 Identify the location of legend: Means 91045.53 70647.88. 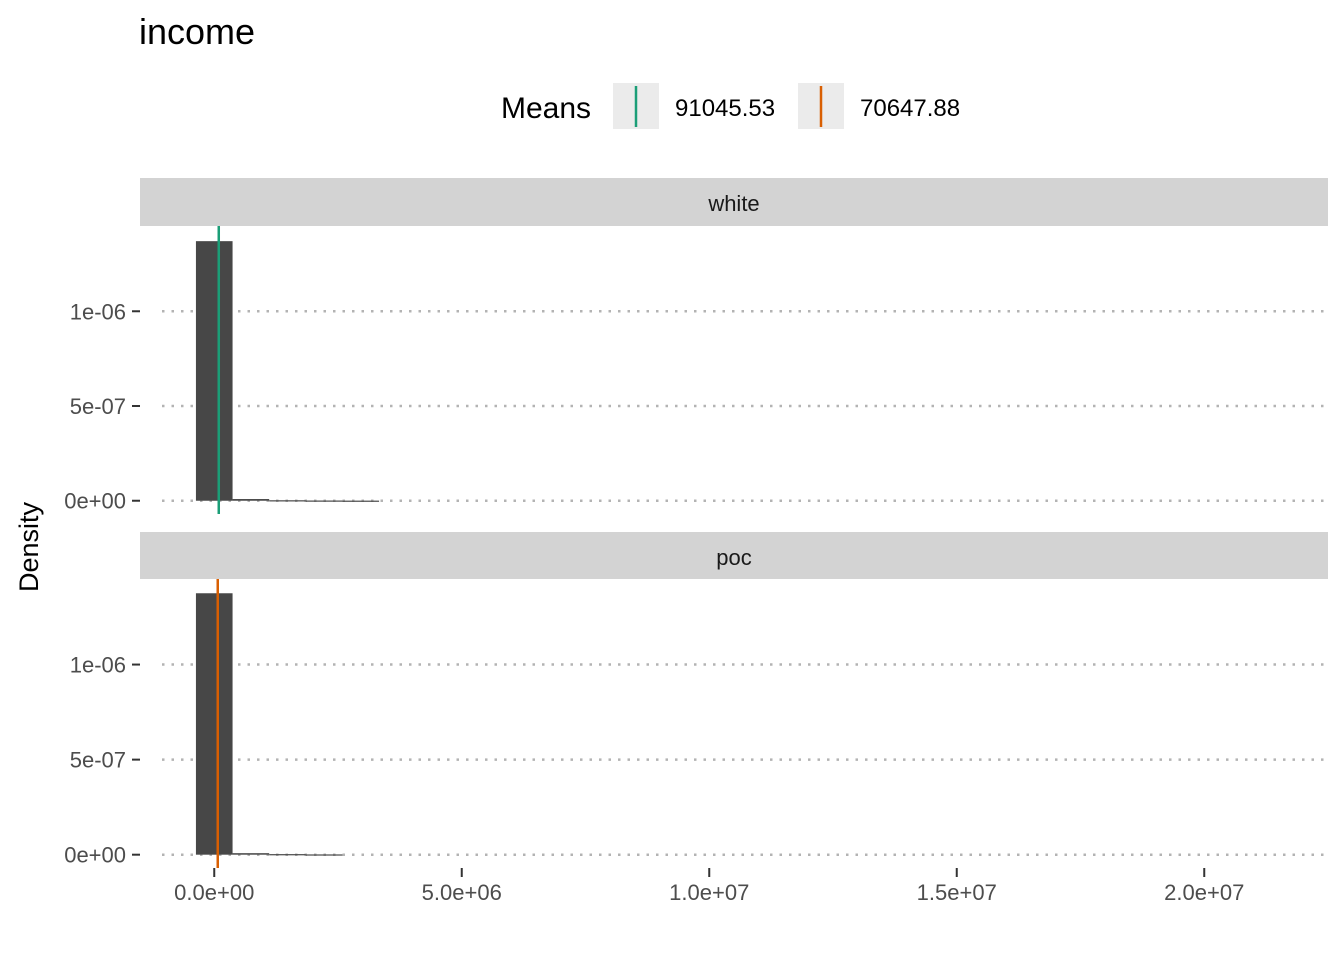
(730, 106).